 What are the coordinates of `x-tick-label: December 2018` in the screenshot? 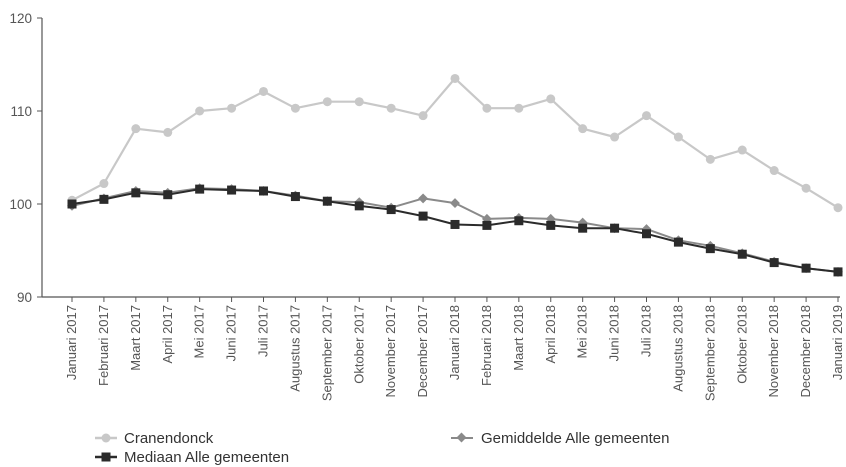 It's located at (805, 351).